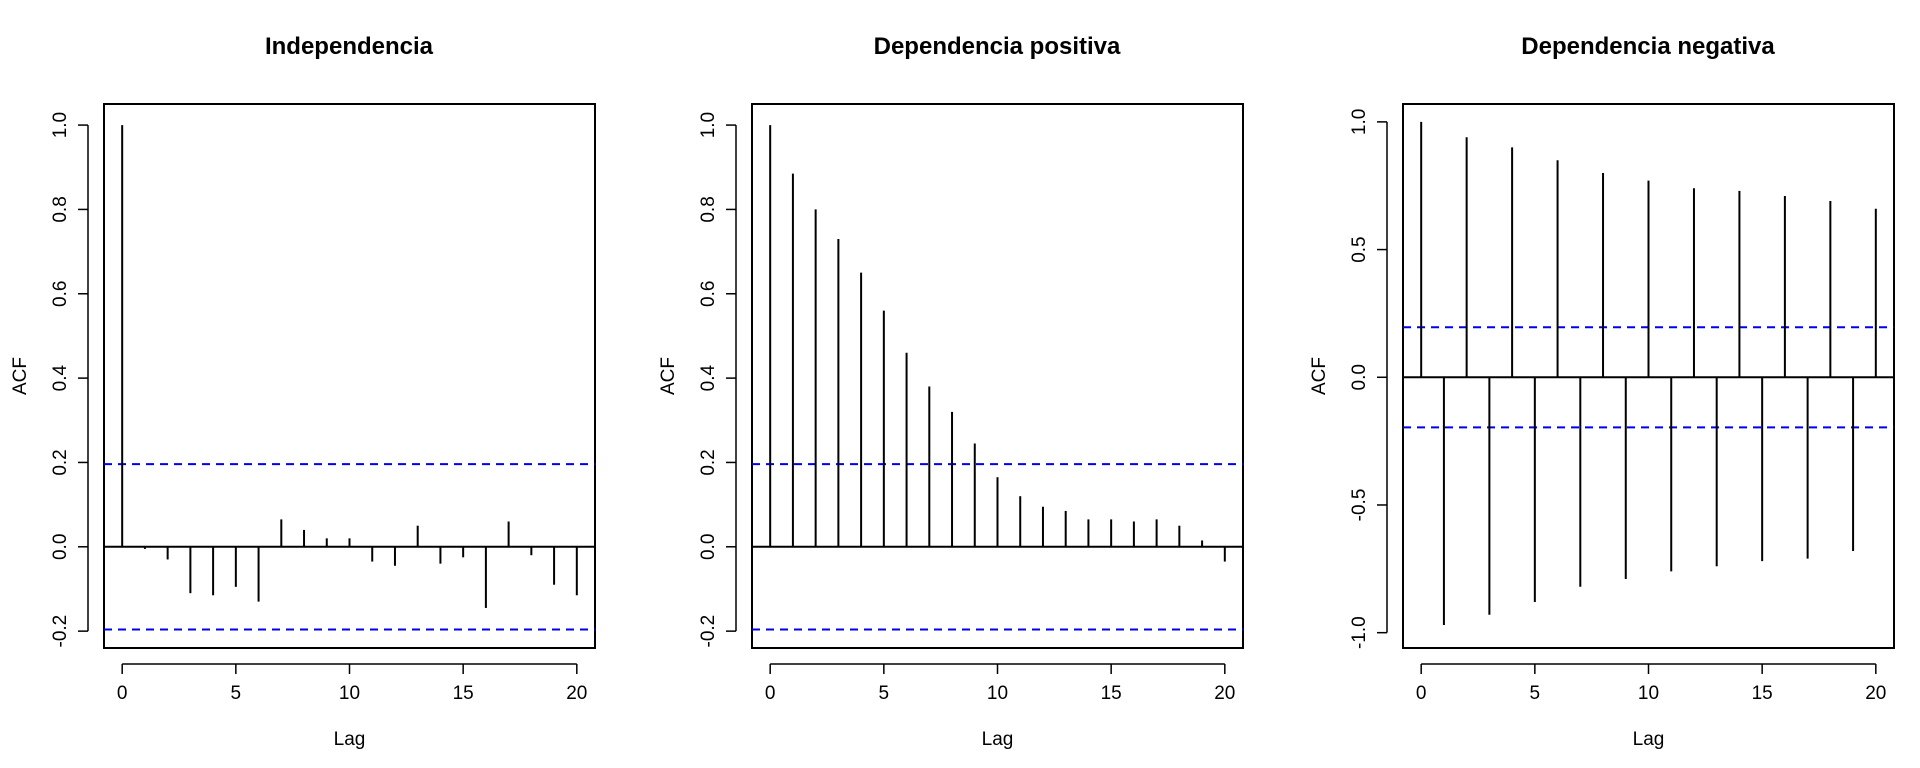  I want to click on chart-title: Independencia, so click(349, 46).